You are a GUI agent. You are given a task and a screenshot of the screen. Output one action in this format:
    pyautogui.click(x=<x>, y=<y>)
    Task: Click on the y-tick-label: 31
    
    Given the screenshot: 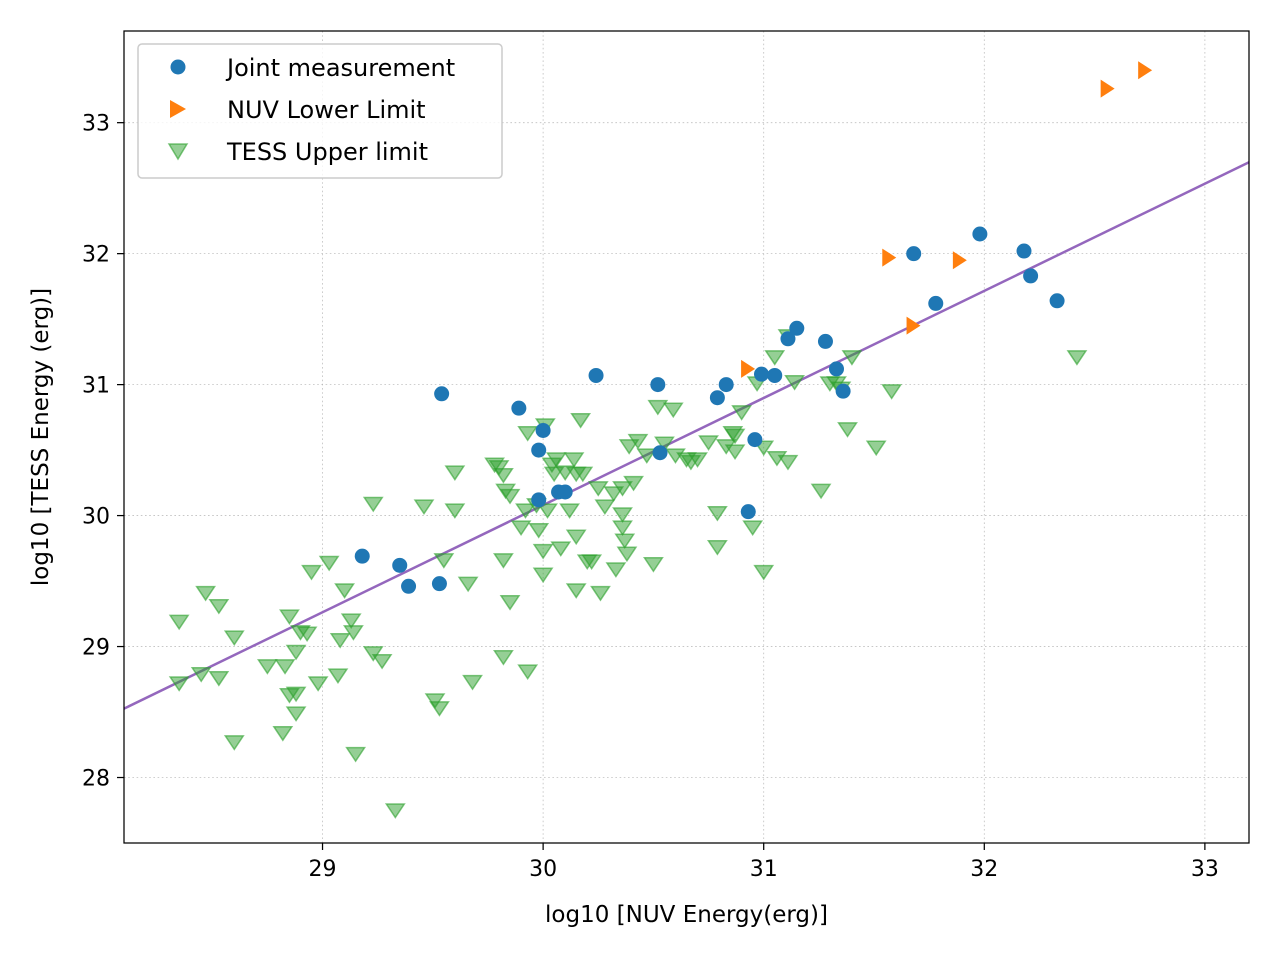 What is the action you would take?
    pyautogui.click(x=96, y=386)
    